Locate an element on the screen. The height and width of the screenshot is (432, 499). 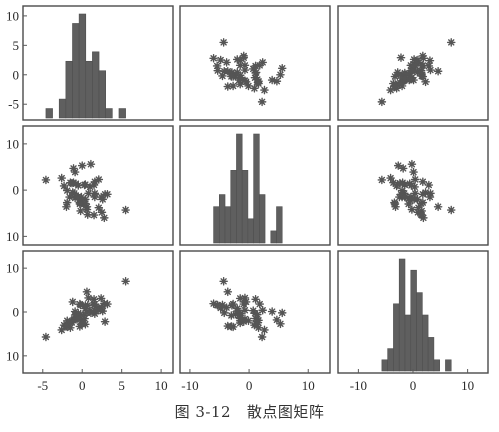
figure-number: 图 3-12 is located at coordinates (203, 412).